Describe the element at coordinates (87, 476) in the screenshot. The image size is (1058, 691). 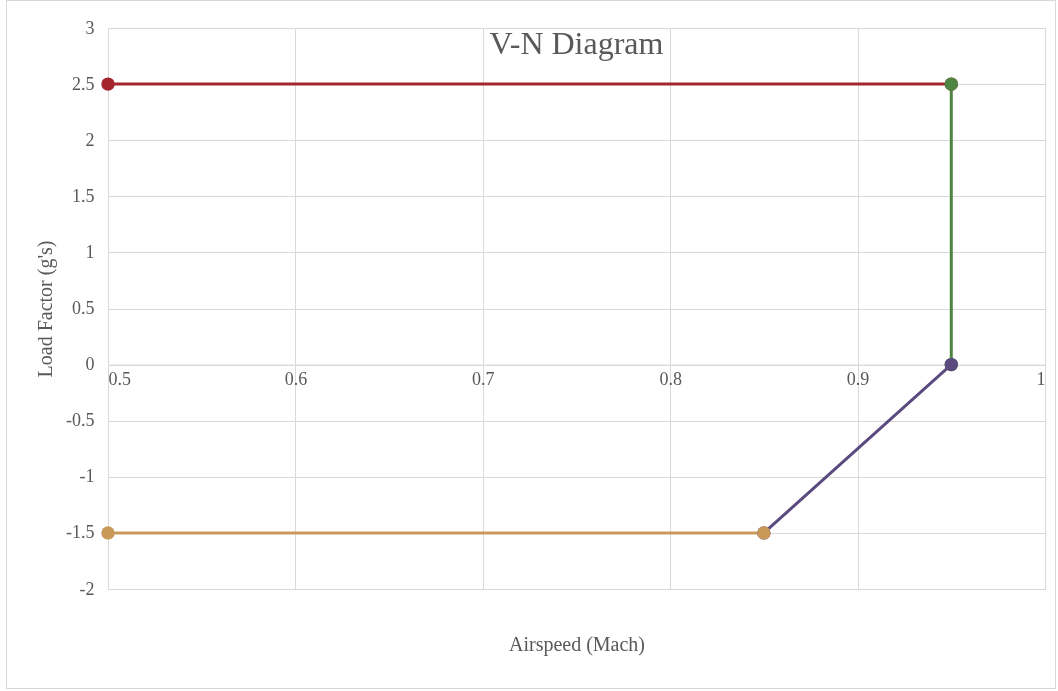
I see `y-tick-label: -1` at that location.